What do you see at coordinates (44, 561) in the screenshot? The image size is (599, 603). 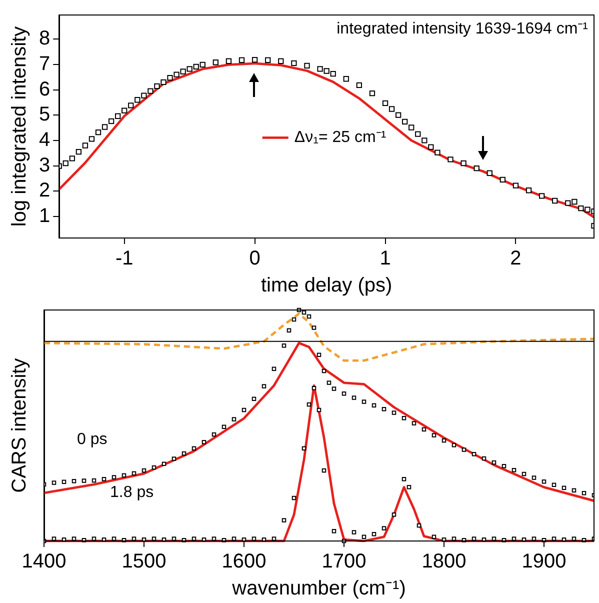 I see `x-tick-label: 1400` at bounding box center [44, 561].